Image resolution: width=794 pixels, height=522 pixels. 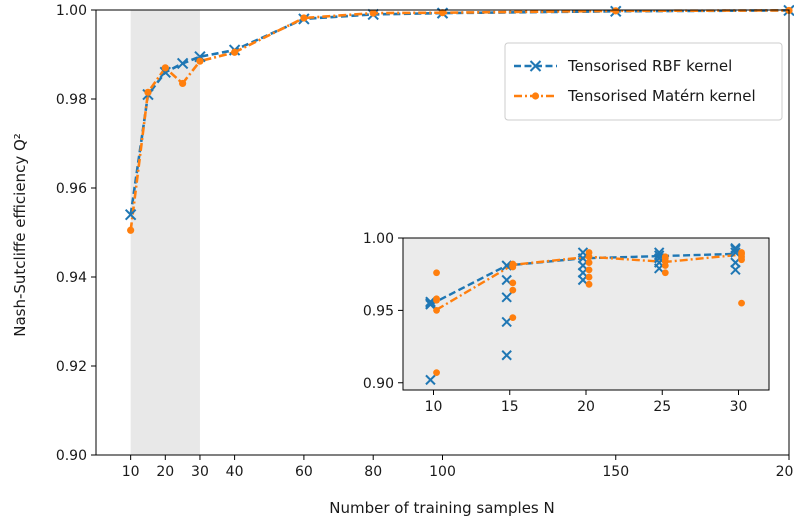 What do you see at coordinates (615, 472) in the screenshot?
I see `x-tick-label: 150` at bounding box center [615, 472].